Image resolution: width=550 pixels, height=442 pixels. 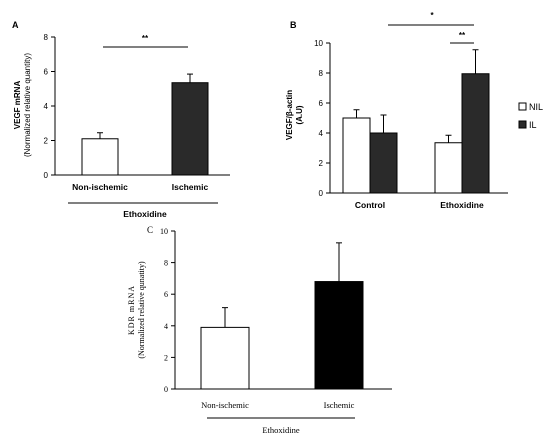 I want to click on panel-a-ylabel: VEGF mRNA (Normalized relative quantity), so click(x=22, y=105).